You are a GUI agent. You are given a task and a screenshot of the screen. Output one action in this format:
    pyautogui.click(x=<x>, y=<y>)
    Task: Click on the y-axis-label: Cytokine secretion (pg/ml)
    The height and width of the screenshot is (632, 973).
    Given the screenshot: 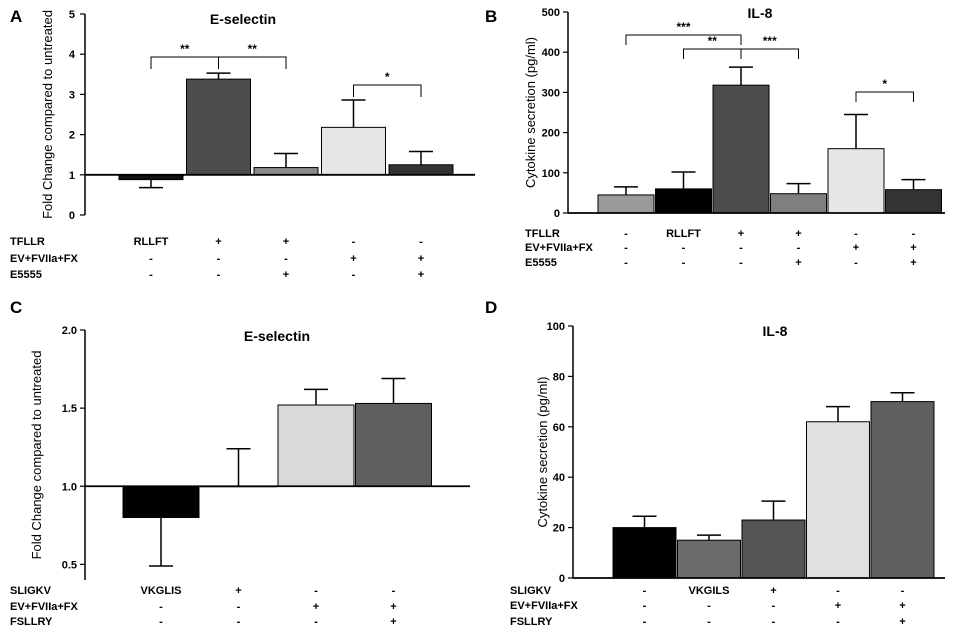 What is the action you would take?
    pyautogui.click(x=530, y=112)
    